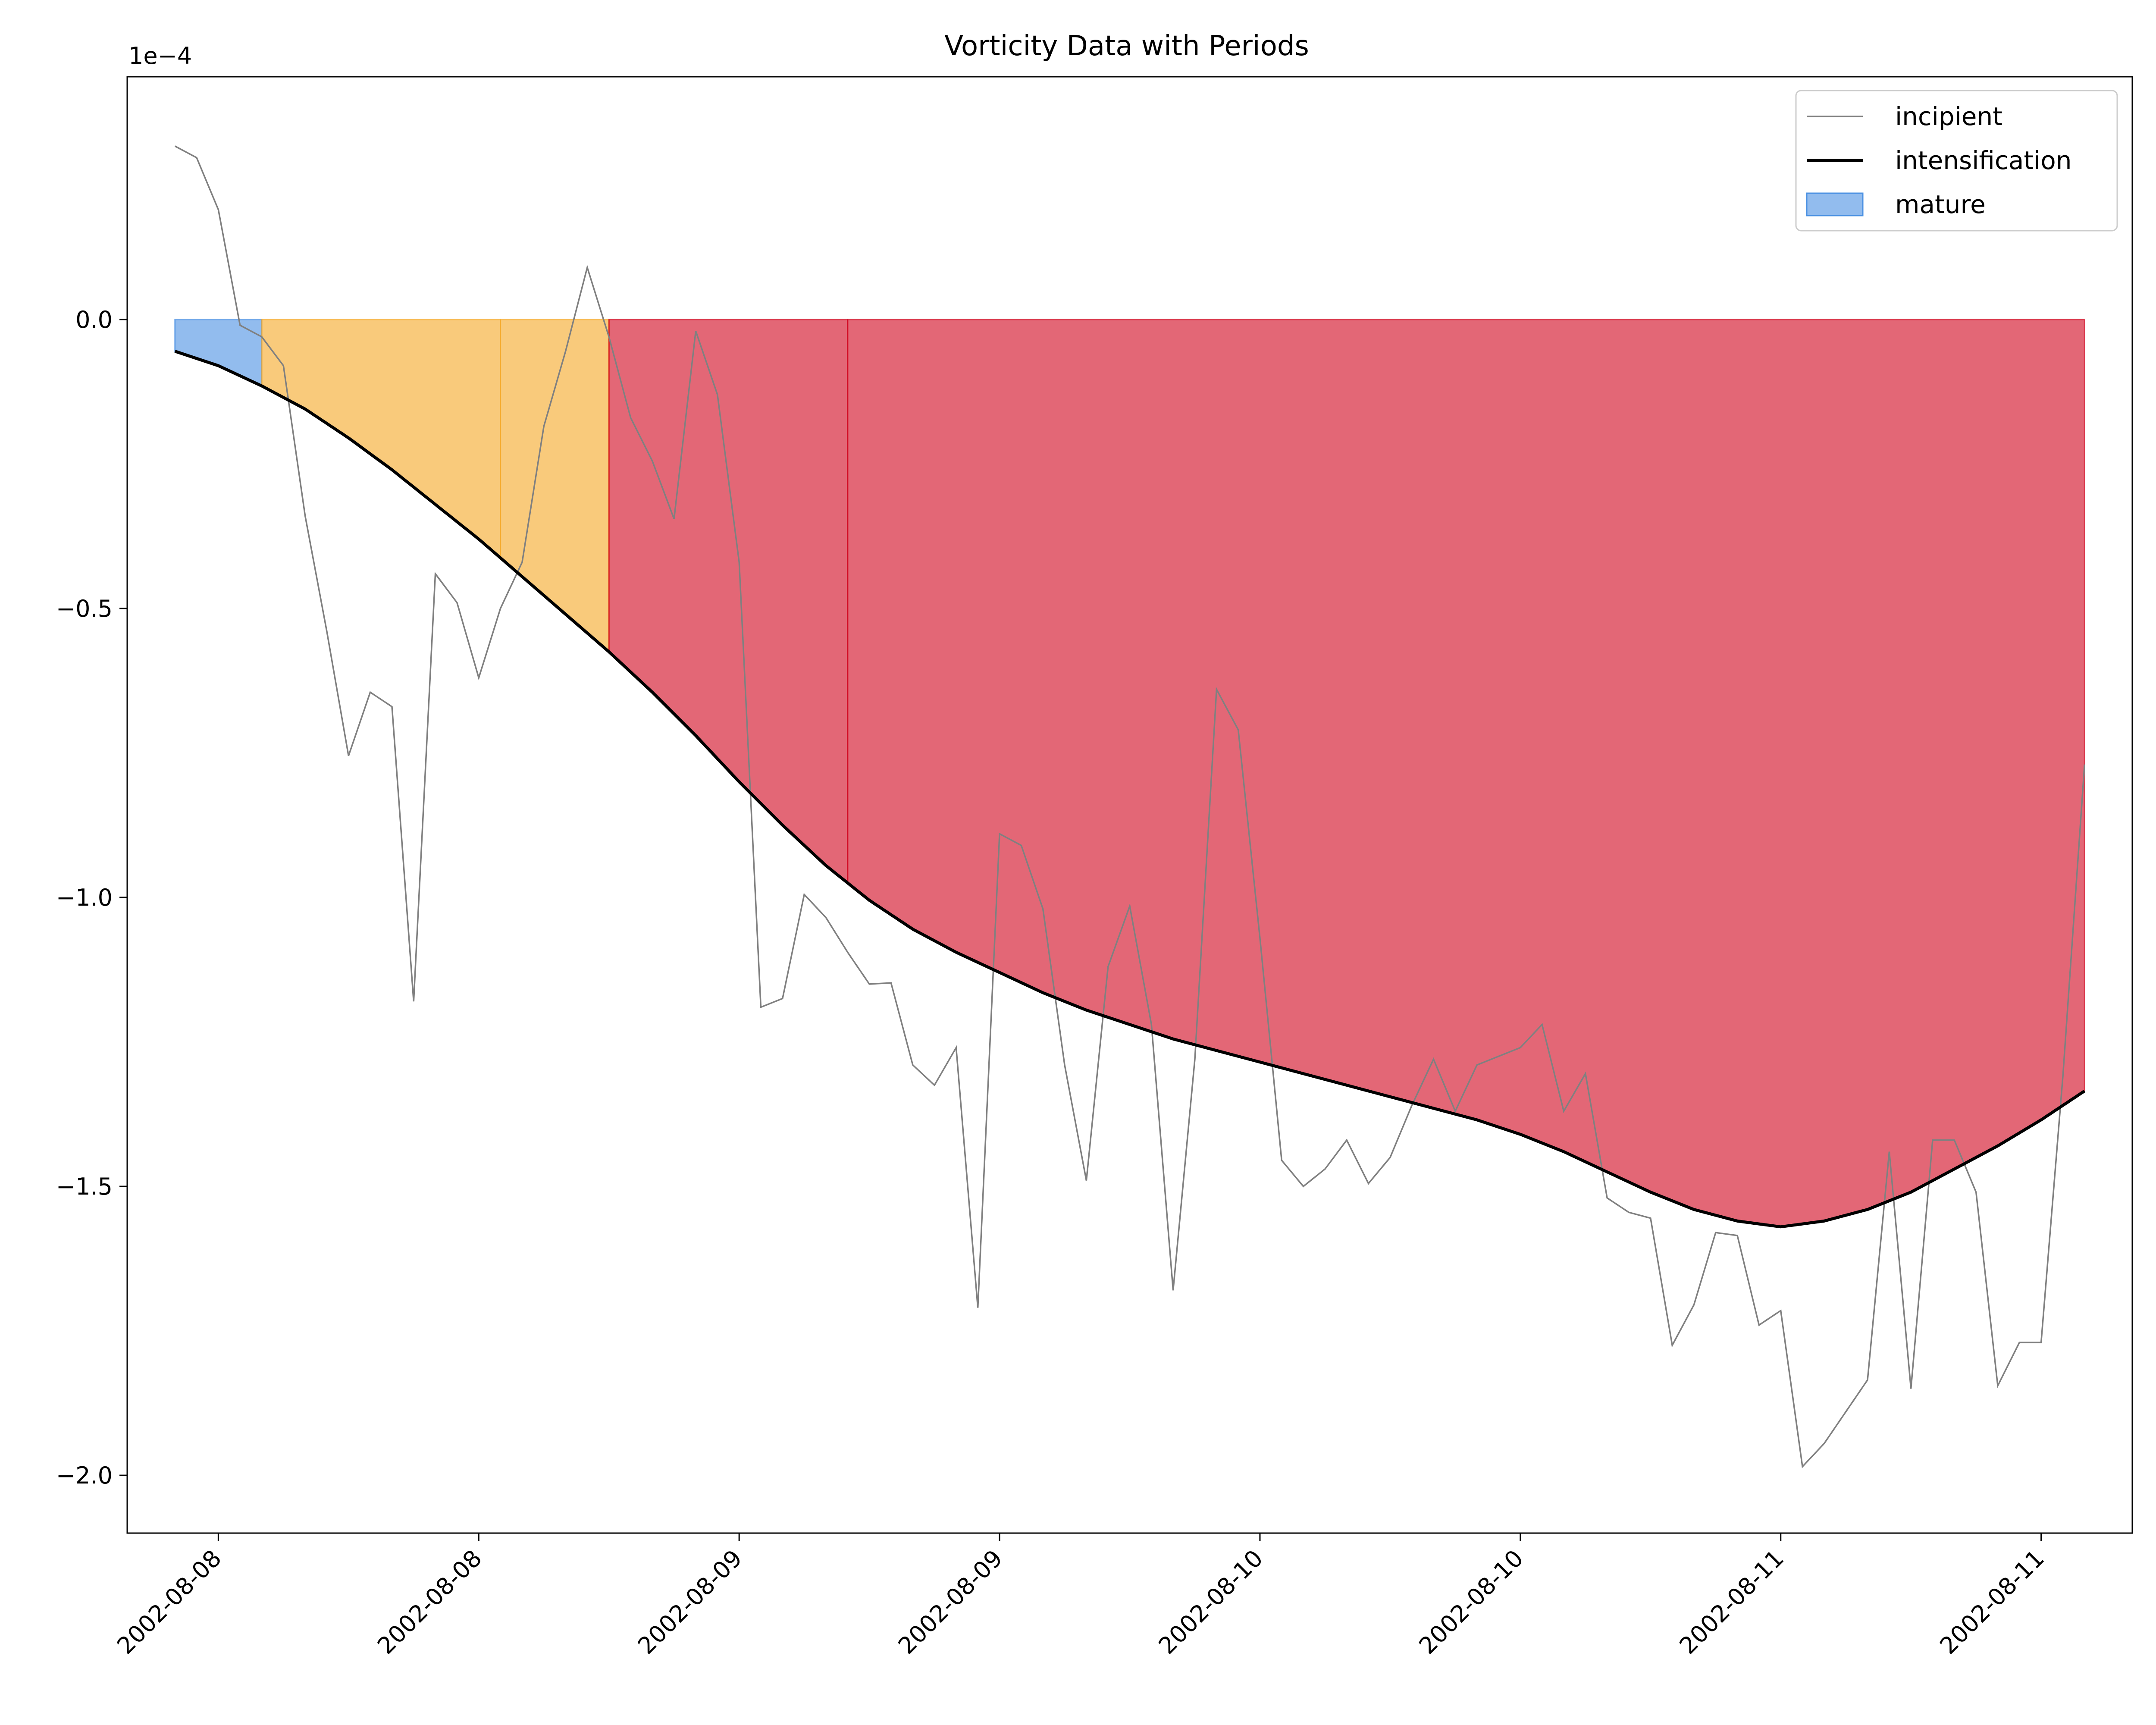 This screenshot has height=1725, width=2156. What do you see at coordinates (1835, 204) in the screenshot?
I see `legend-swatch-mature` at bounding box center [1835, 204].